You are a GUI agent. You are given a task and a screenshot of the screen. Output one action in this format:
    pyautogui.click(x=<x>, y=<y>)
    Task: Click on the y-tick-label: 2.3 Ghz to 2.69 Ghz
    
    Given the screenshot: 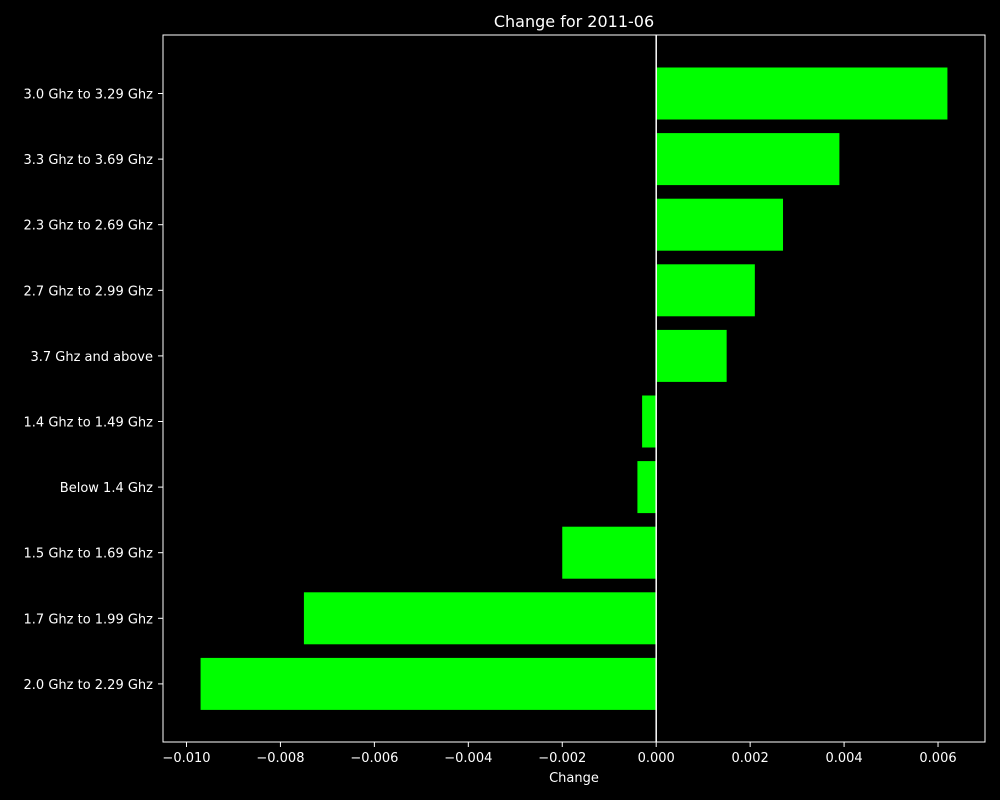 What is the action you would take?
    pyautogui.click(x=89, y=226)
    